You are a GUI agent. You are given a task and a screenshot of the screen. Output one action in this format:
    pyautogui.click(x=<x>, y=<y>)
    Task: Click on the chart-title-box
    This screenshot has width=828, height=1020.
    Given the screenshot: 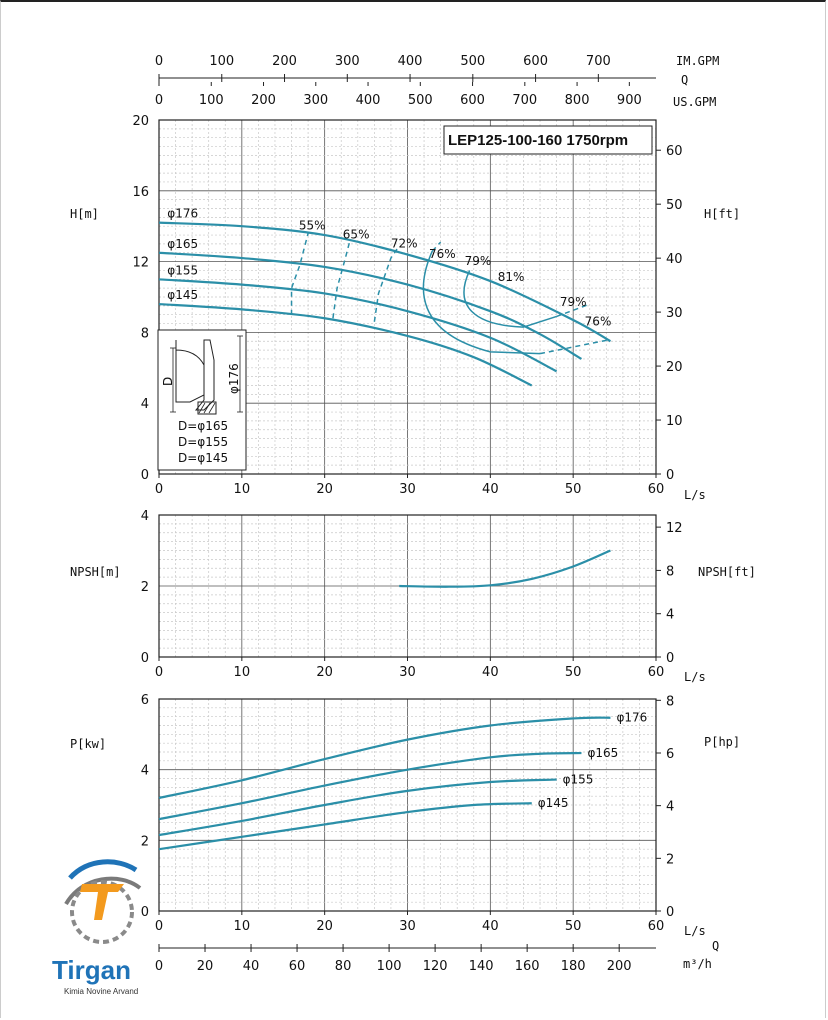 What is the action you would take?
    pyautogui.click(x=548, y=140)
    